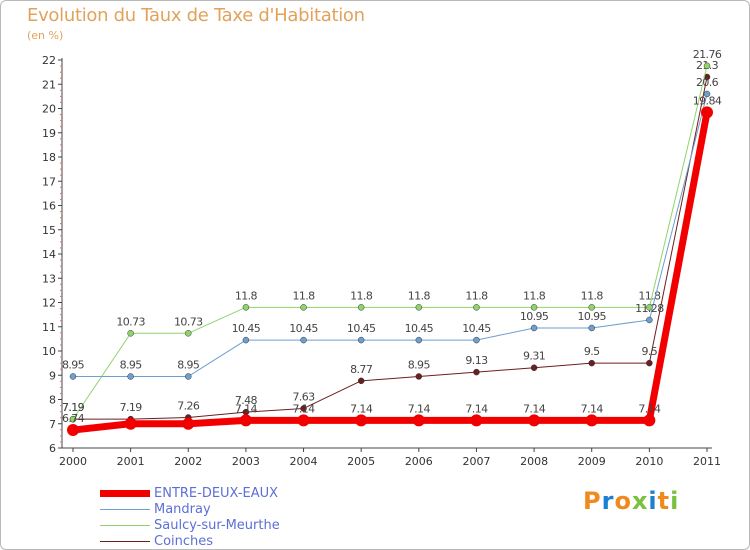 The height and width of the screenshot is (550, 750). I want to click on x-tick-label: 2005, so click(361, 461).